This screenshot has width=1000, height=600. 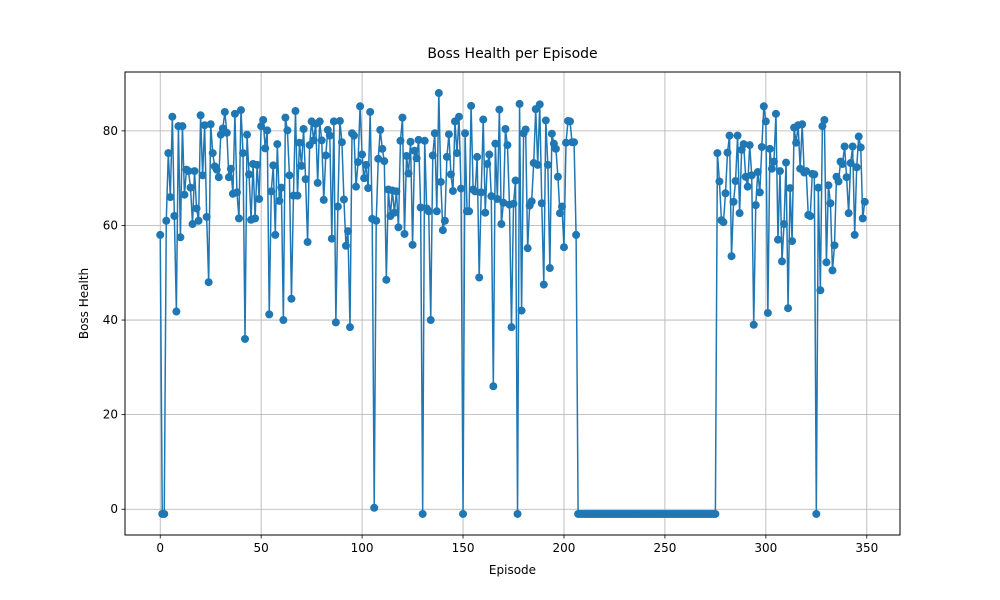 I want to click on y-tick-label: 0, so click(x=114, y=509).